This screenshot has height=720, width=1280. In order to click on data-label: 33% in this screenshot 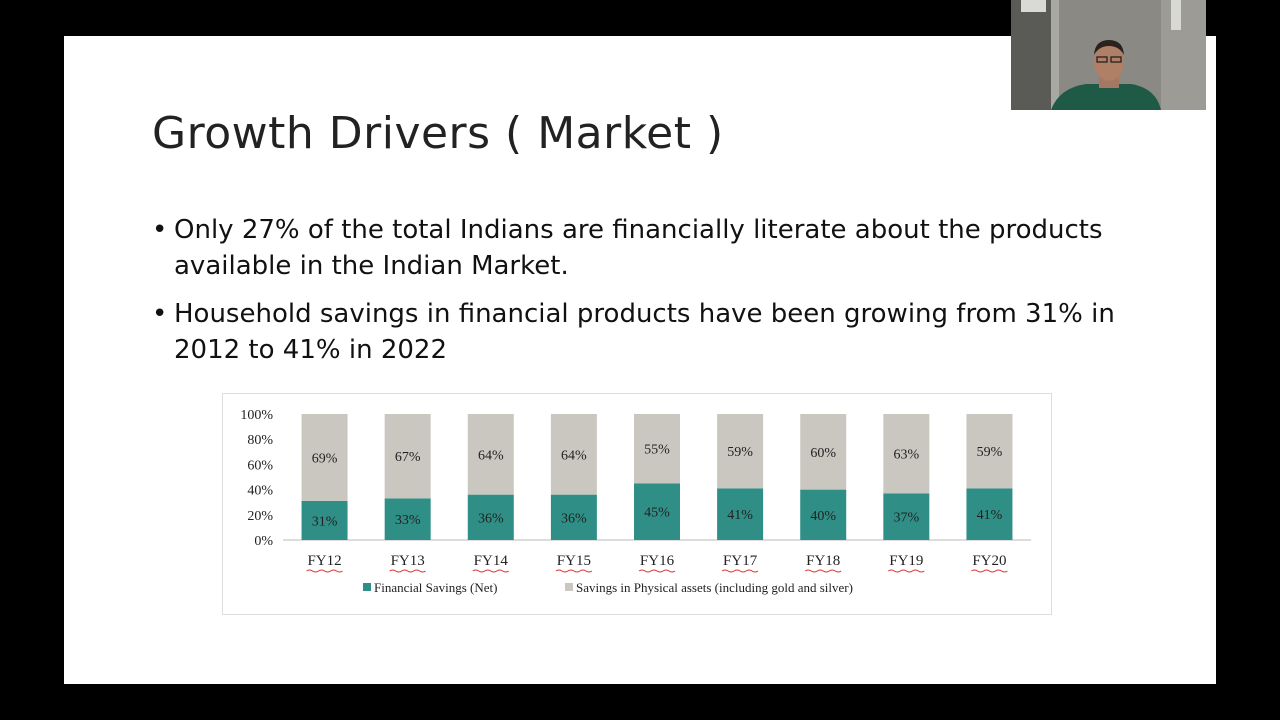, I will do `click(408, 520)`.